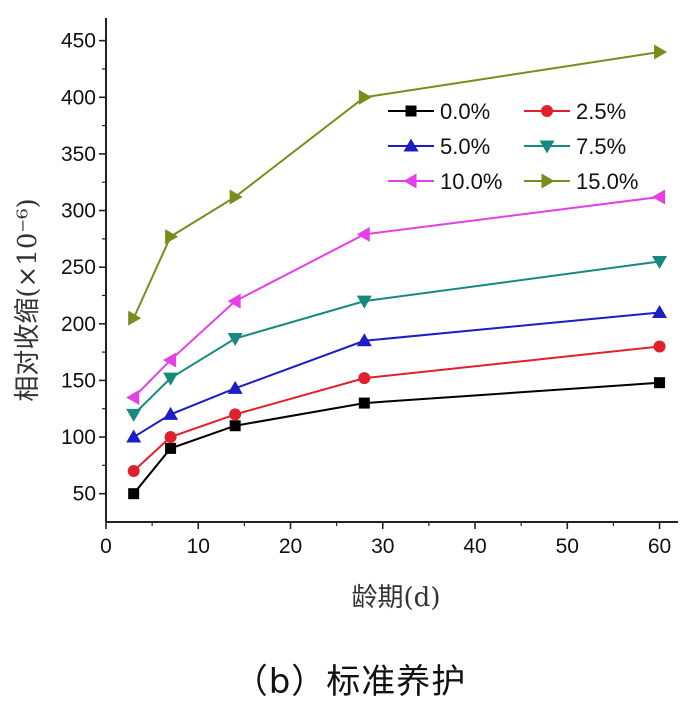  I want to click on legend-label: 15.0%, so click(607, 181).